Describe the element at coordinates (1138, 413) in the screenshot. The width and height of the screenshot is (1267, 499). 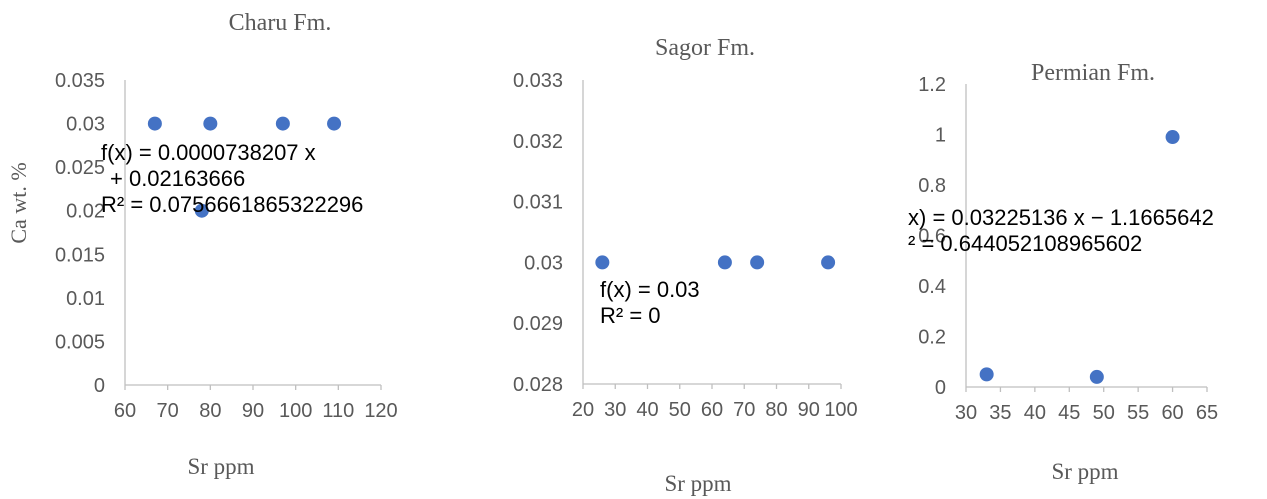
I see `x-tick-label: 55` at that location.